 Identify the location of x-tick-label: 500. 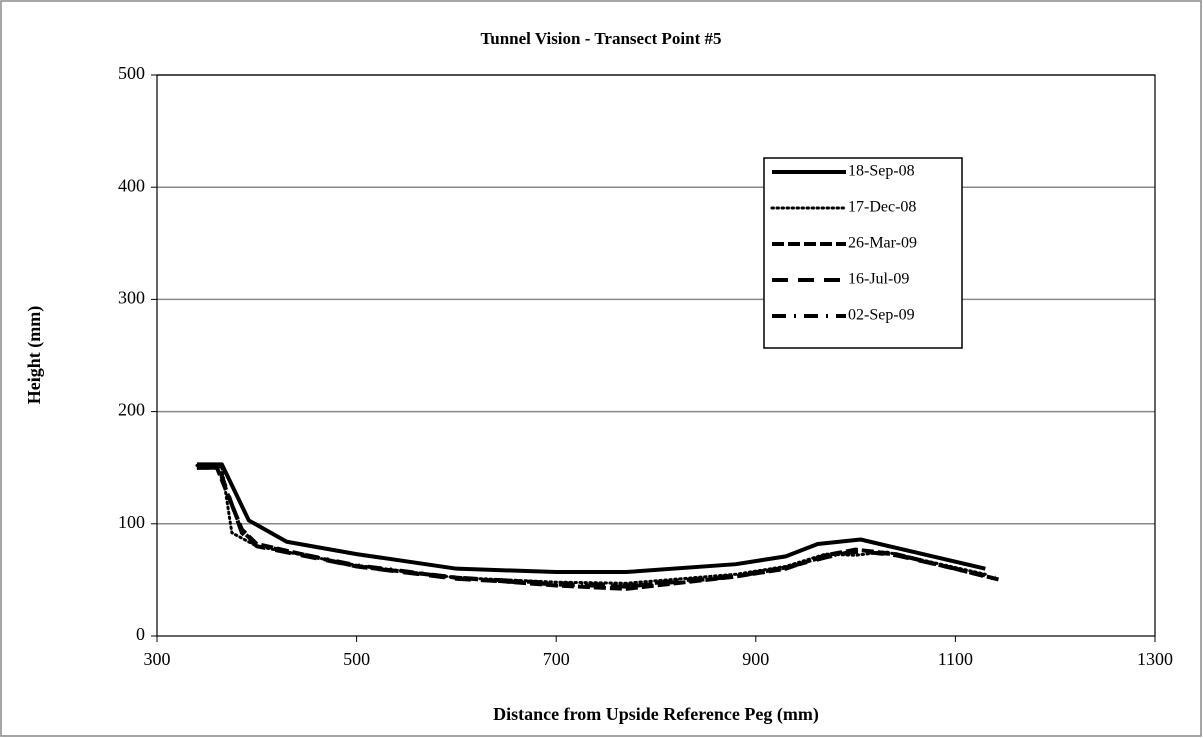
(356, 659).